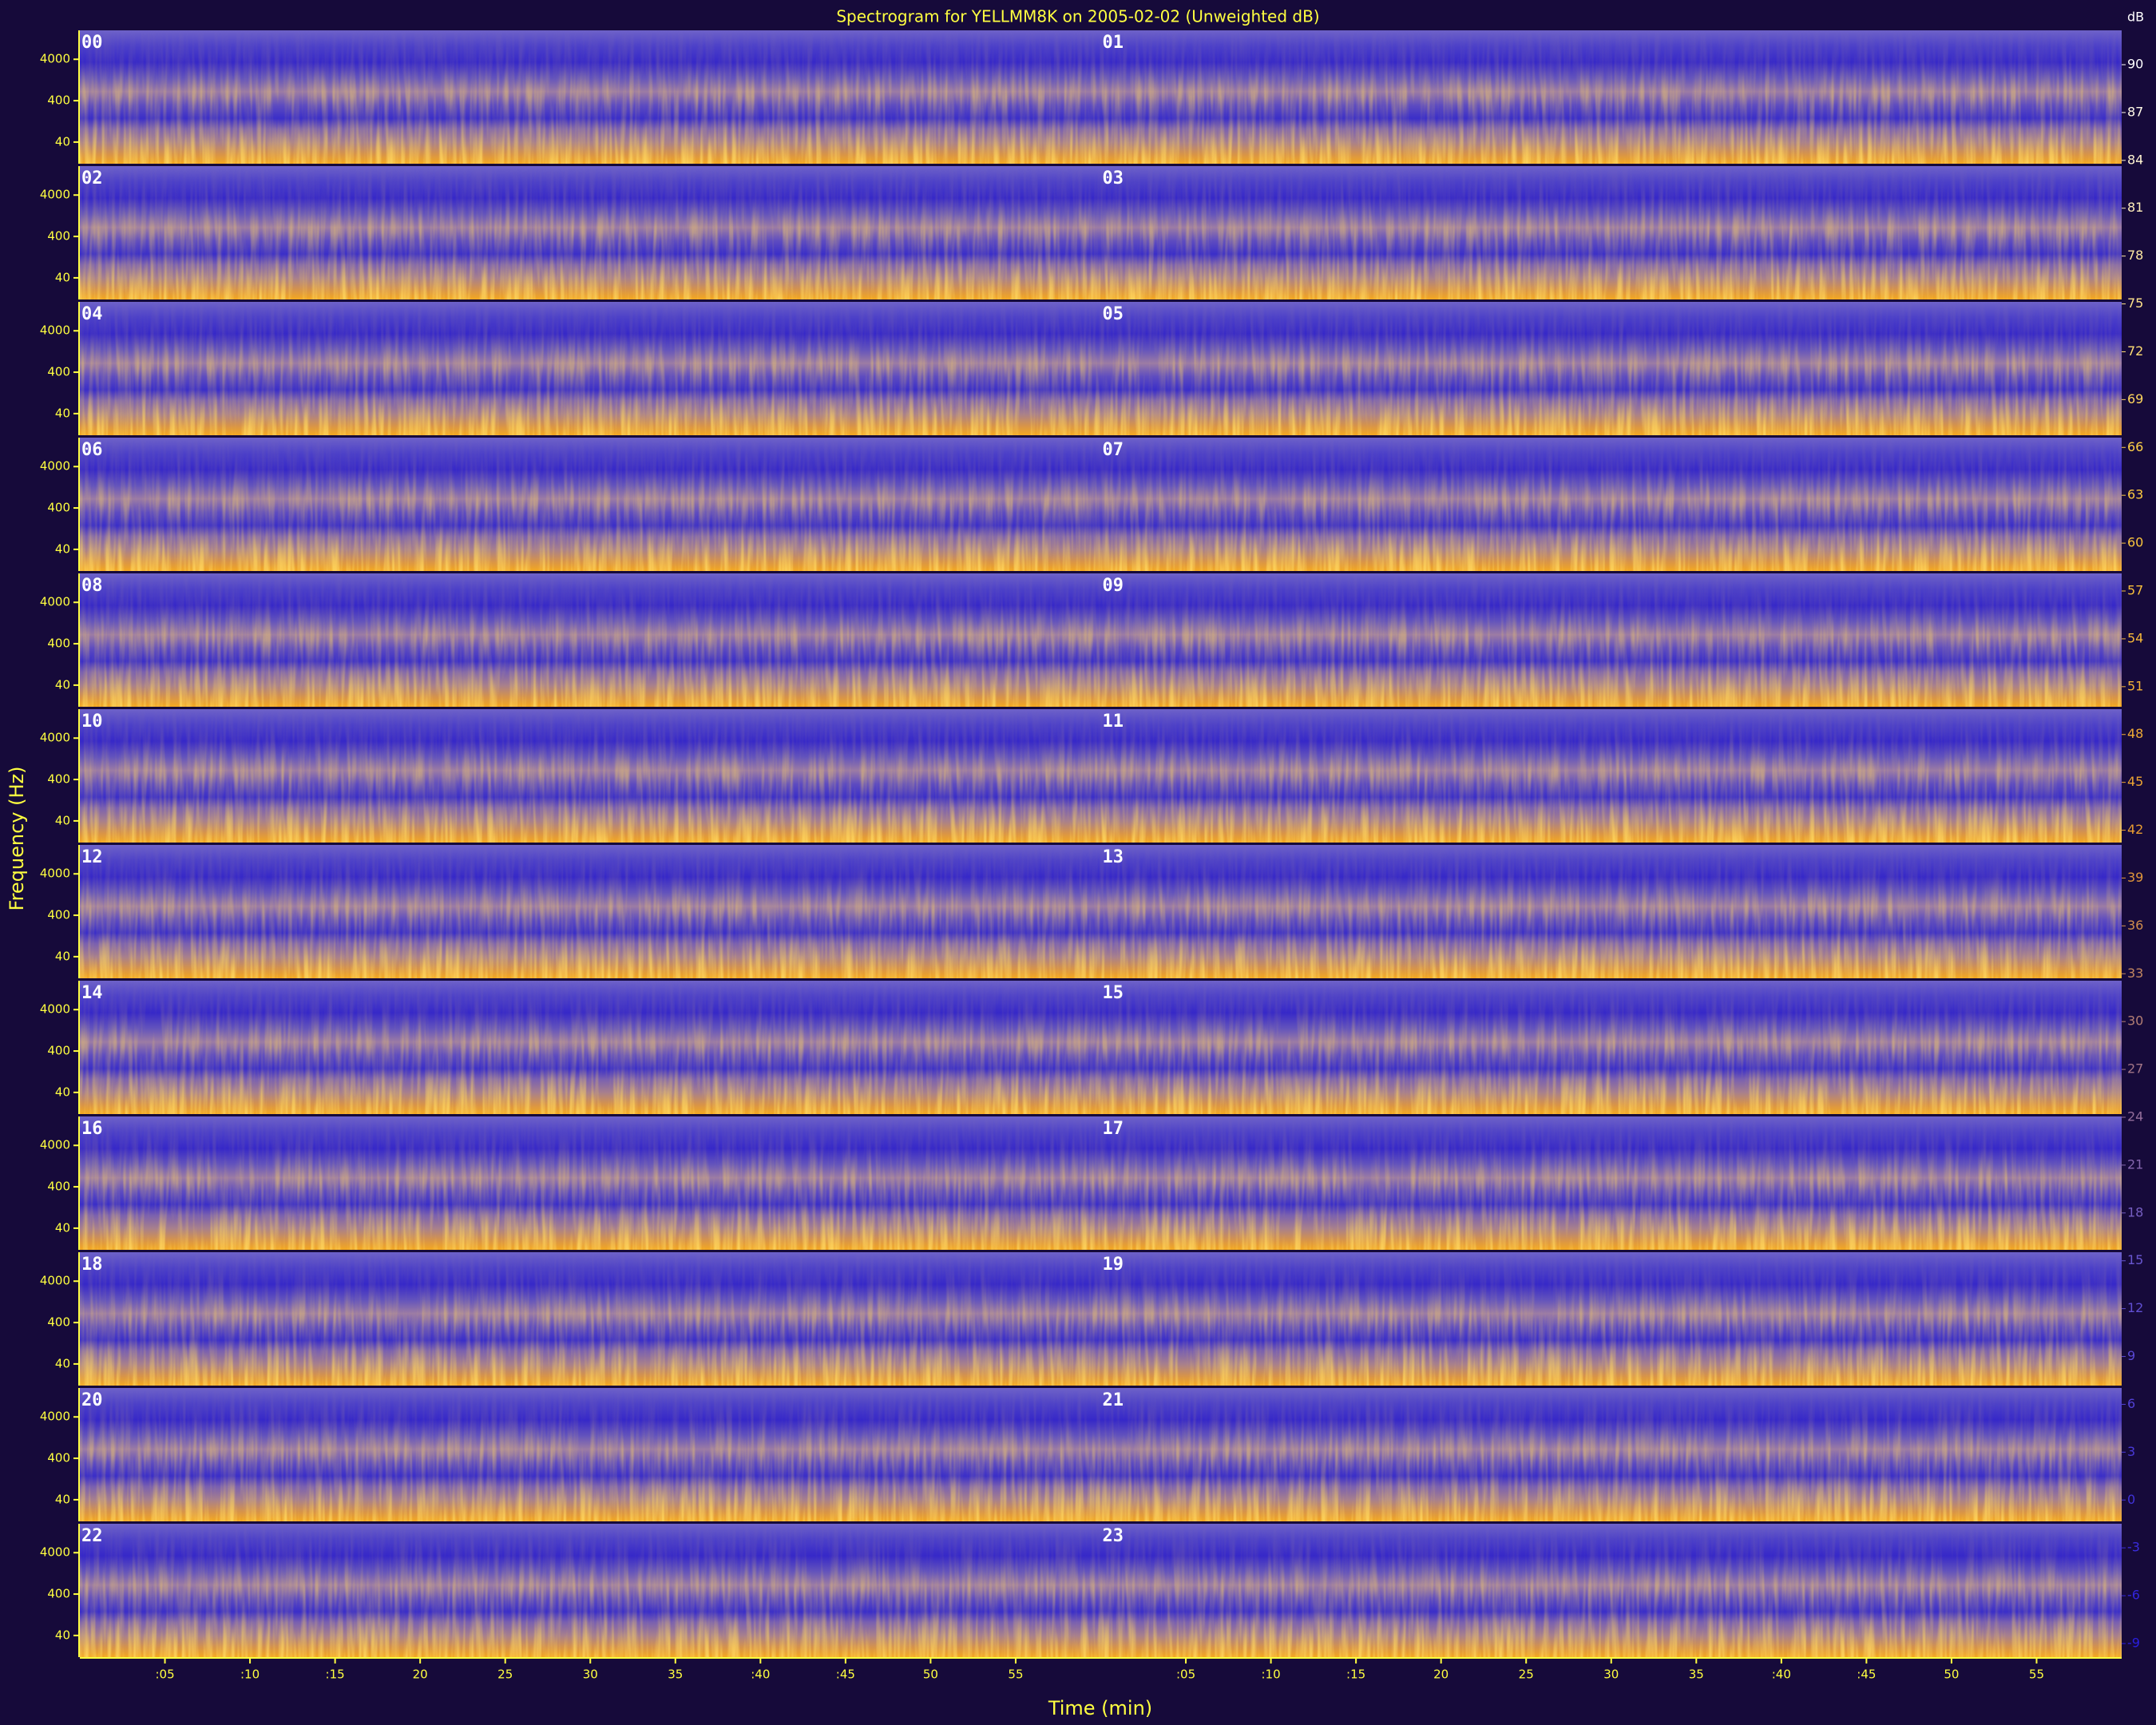 This screenshot has width=2156, height=1725. Describe the element at coordinates (2135, 638) in the screenshot. I see `colorbar-tick-label: 54` at that location.